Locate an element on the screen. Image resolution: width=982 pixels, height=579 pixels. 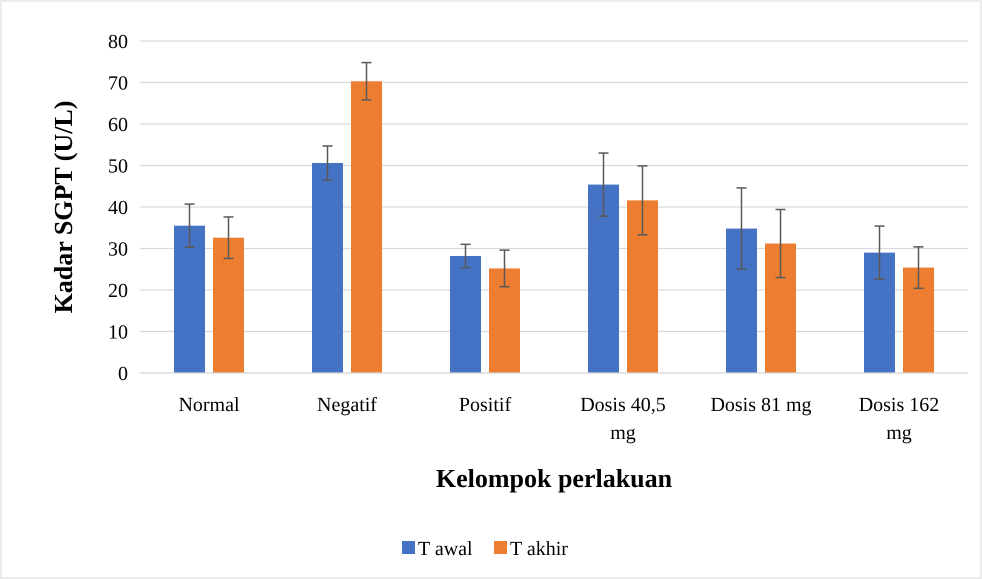
y-tick-label: 0 is located at coordinates (123, 374).